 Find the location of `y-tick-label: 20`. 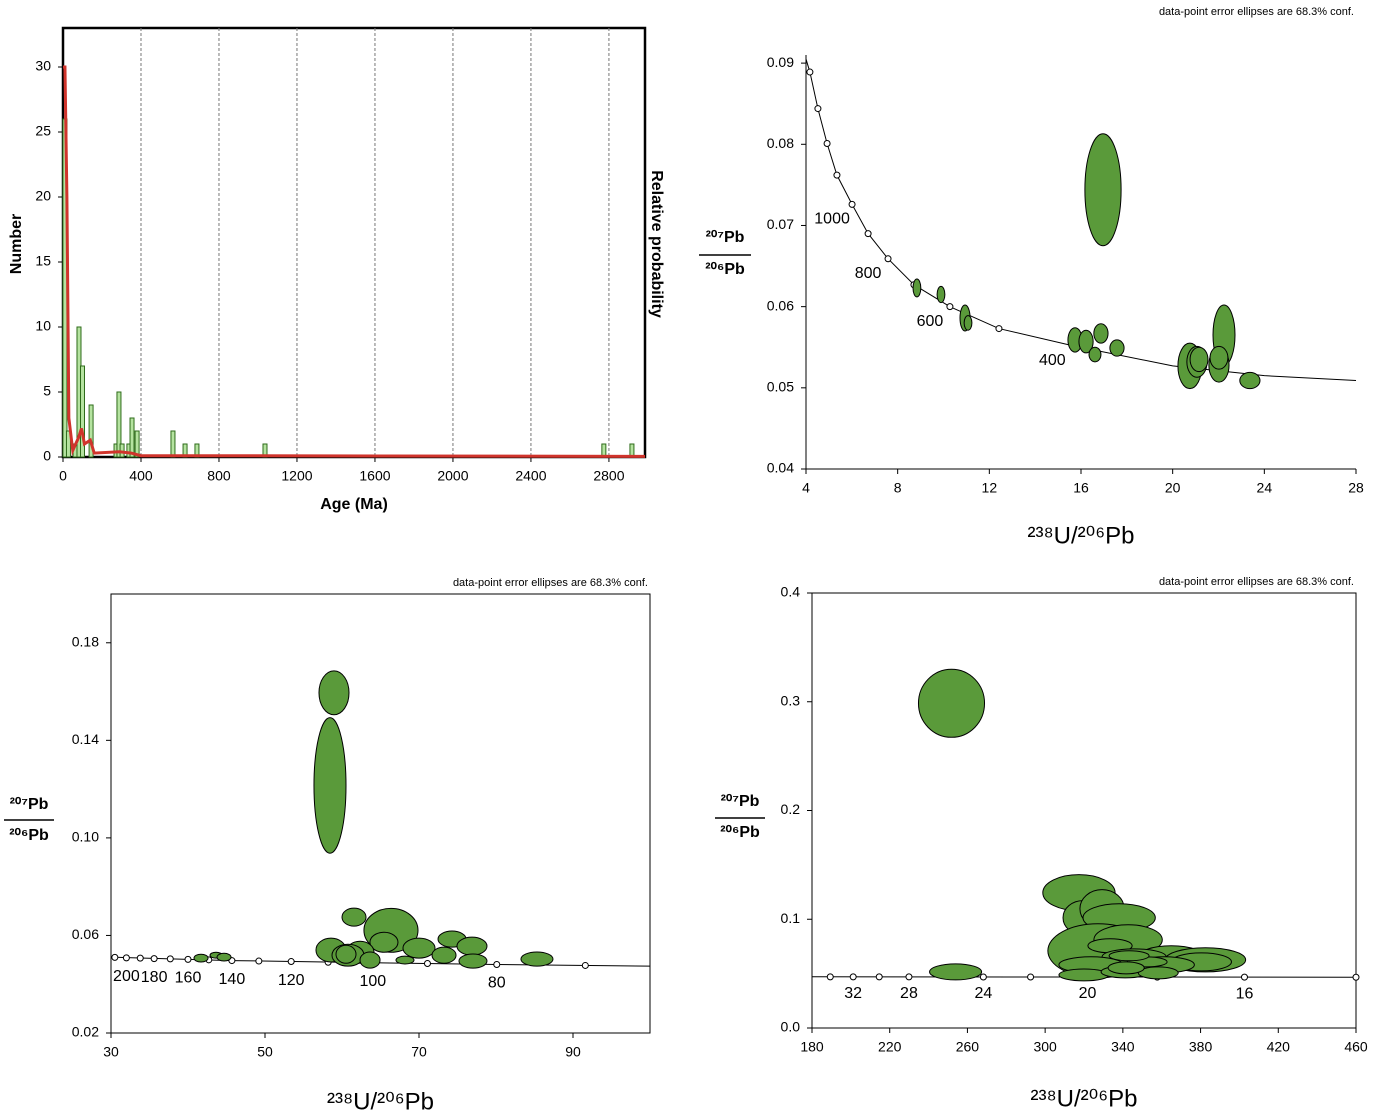

y-tick-label: 20 is located at coordinates (43, 196).